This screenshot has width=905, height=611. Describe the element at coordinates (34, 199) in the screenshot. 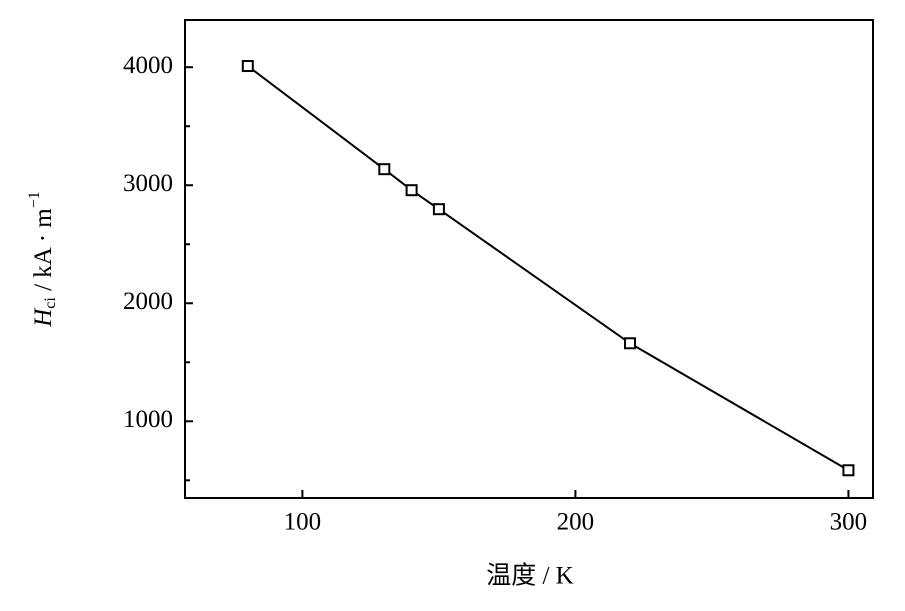

I see `y-label-sup: −1` at that location.